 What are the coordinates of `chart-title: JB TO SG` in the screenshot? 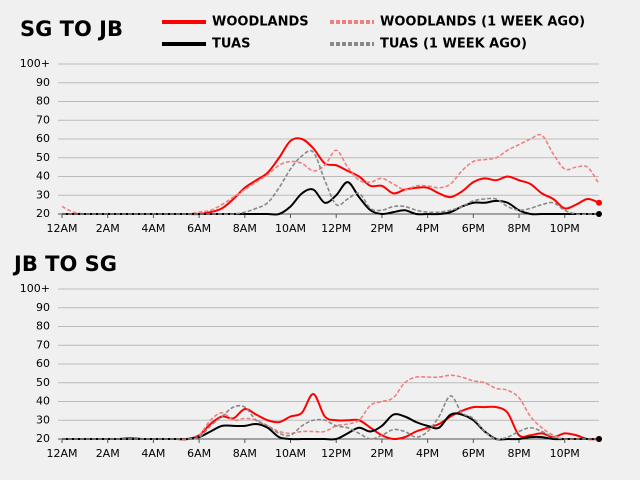 It's located at (64, 264).